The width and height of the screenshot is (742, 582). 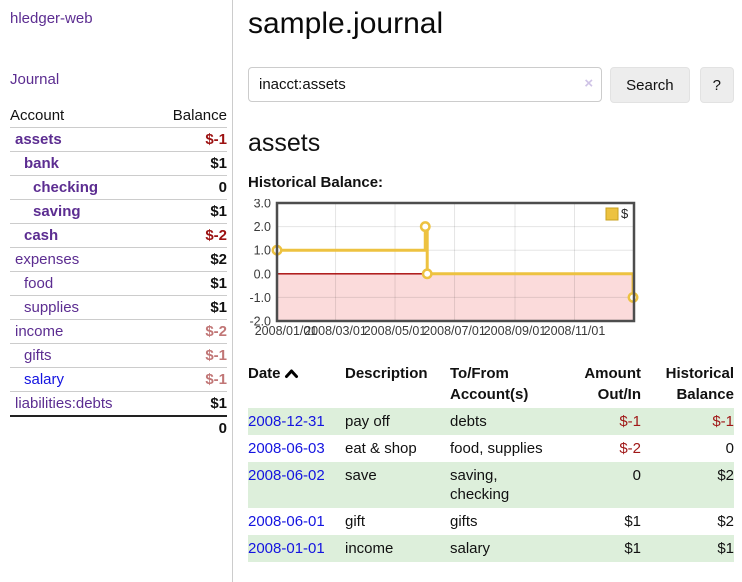 I want to click on account-link-checking: checking, so click(x=66, y=187).